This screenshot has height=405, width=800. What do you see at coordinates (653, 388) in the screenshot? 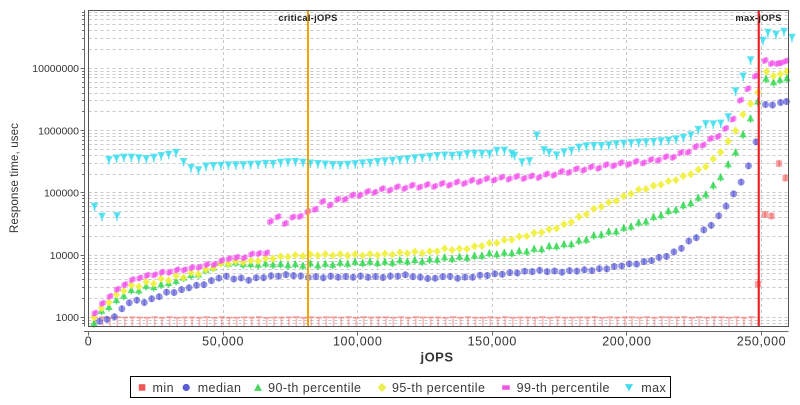
I see `svg-text: max` at bounding box center [653, 388].